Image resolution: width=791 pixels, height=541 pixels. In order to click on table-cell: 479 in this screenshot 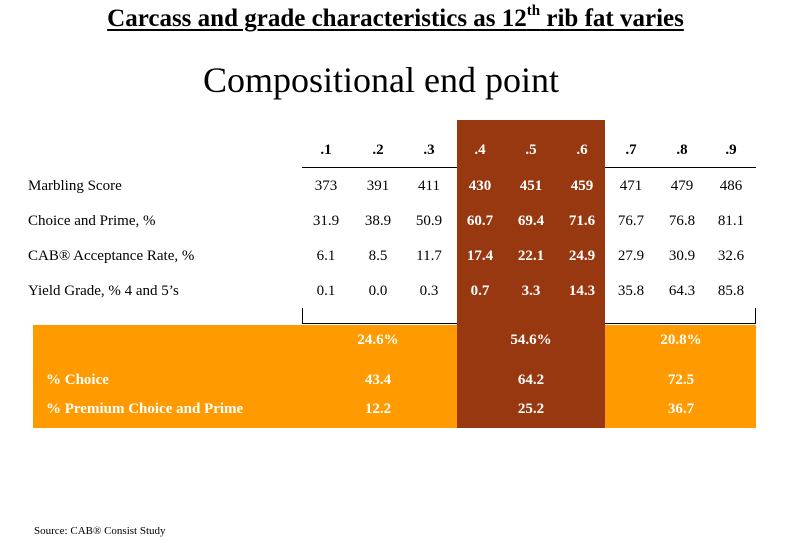, I will do `click(682, 186)`.